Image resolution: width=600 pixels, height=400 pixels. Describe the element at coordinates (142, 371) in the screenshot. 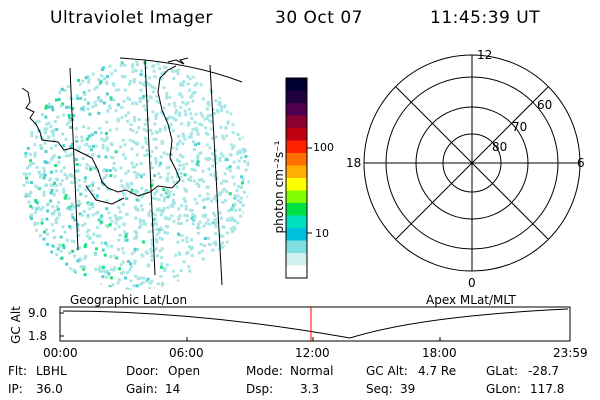

I see `door-label: Door:` at that location.